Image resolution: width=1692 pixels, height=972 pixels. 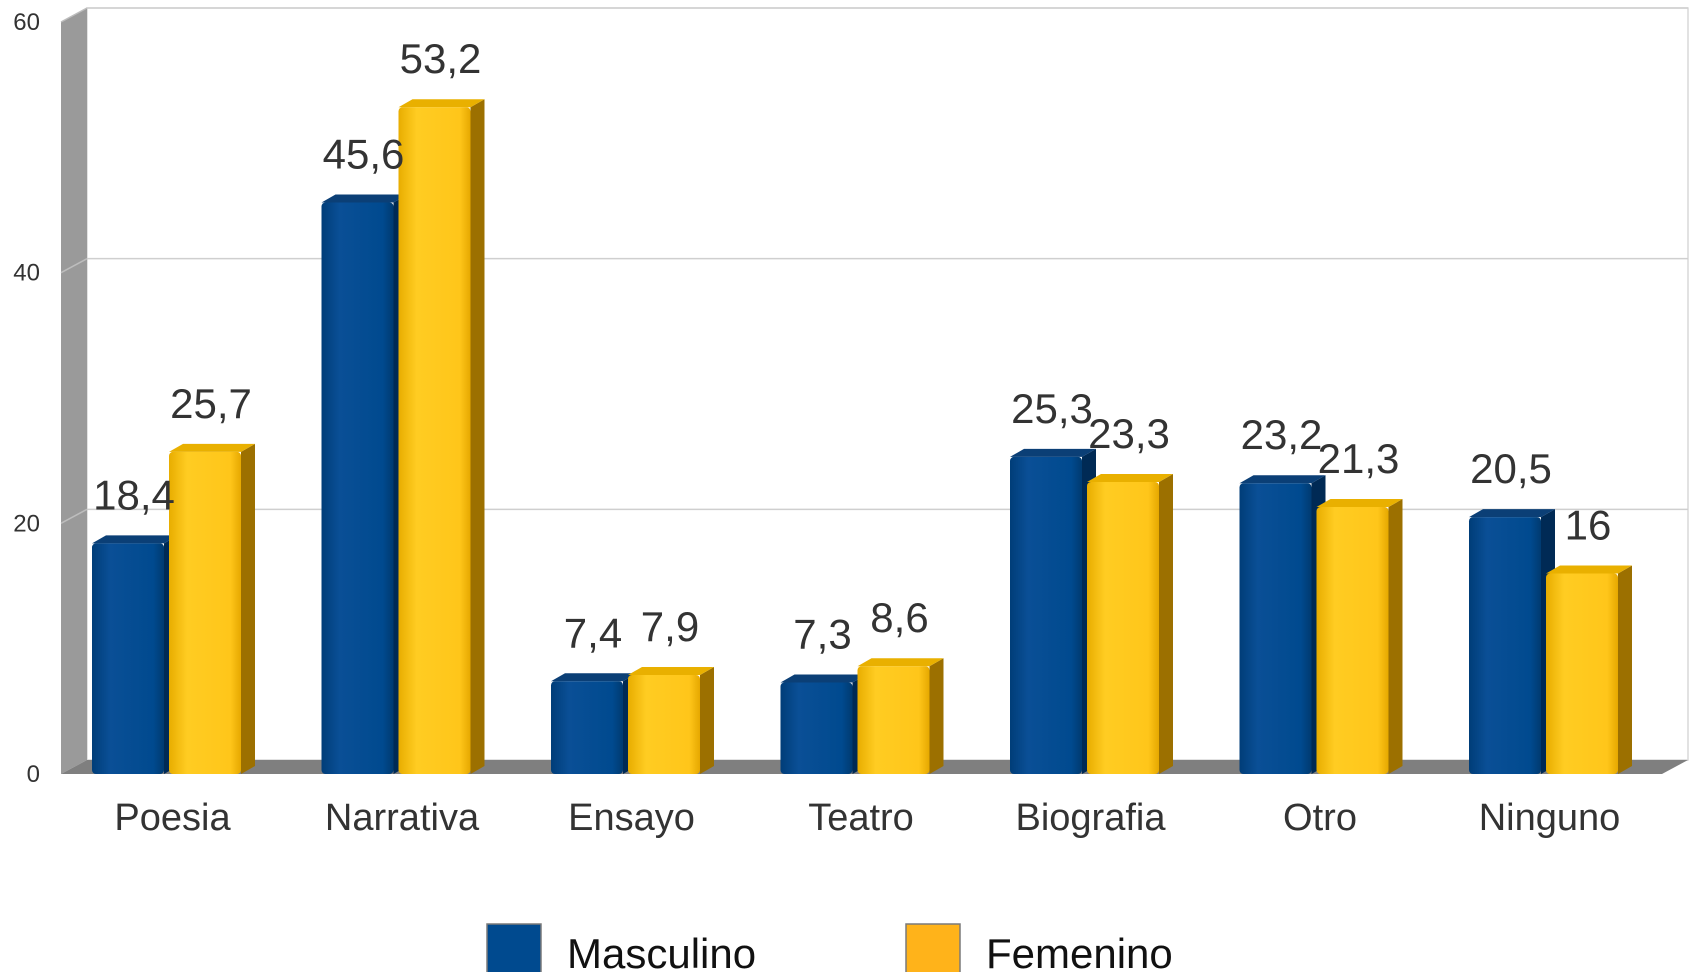 What do you see at coordinates (1129, 433) in the screenshot?
I see `data-label: 23,3` at bounding box center [1129, 433].